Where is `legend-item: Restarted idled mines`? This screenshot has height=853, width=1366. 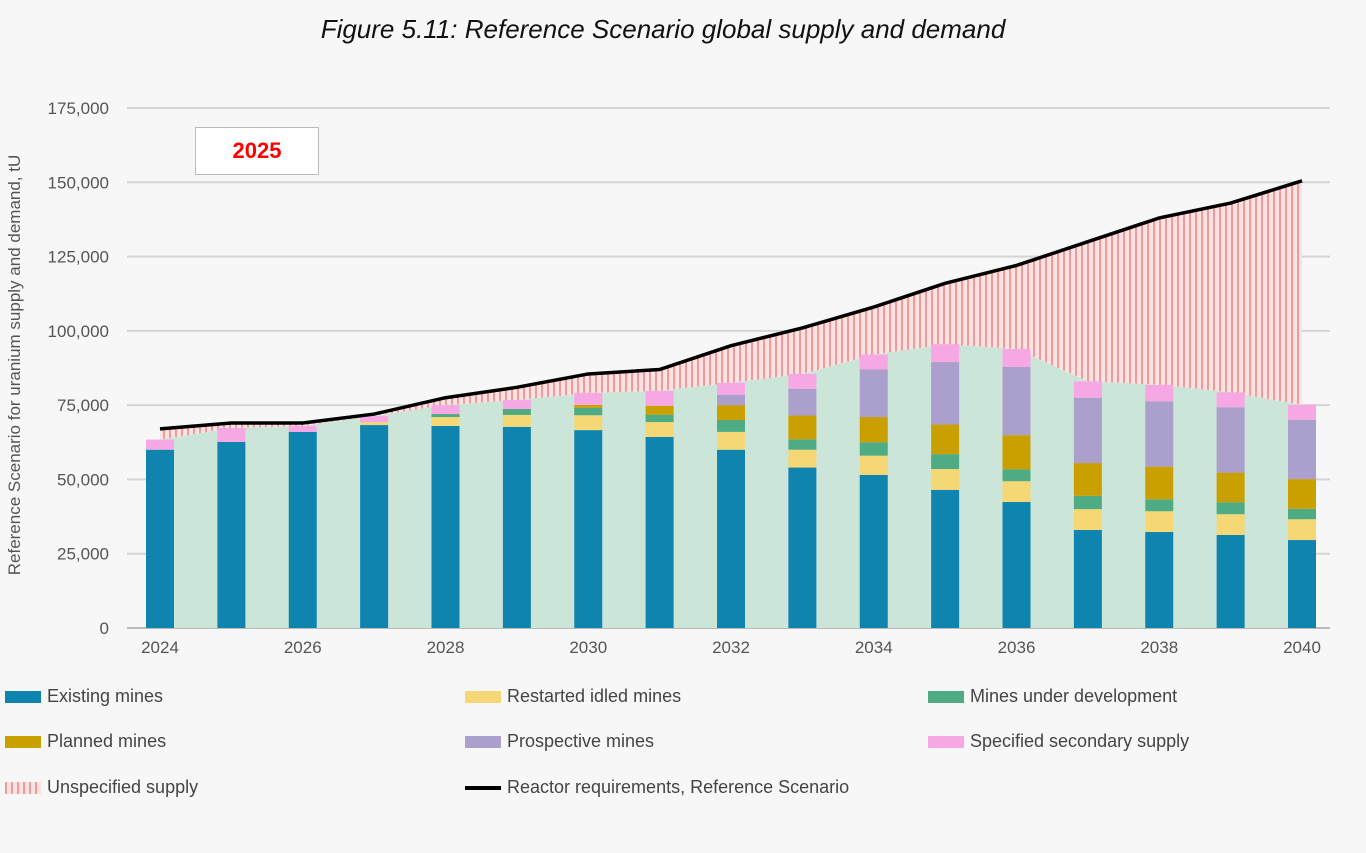
legend-item: Restarted idled mines is located at coordinates (573, 696).